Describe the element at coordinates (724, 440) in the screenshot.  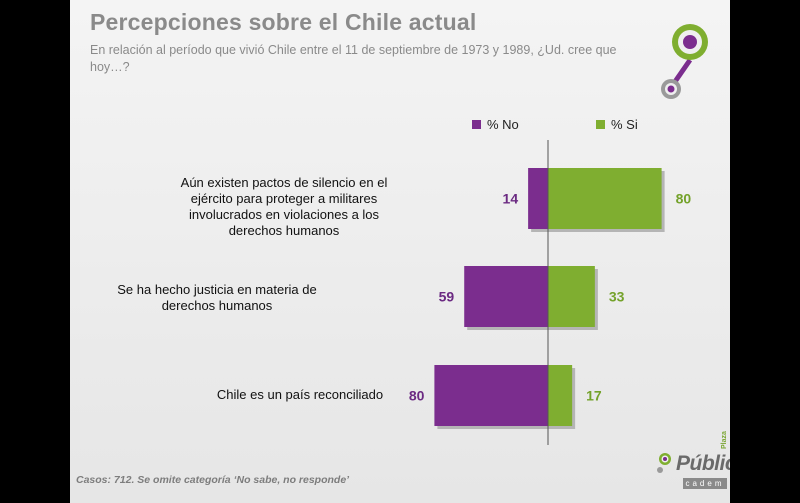
I see `logo-tag-text: Plaza` at that location.